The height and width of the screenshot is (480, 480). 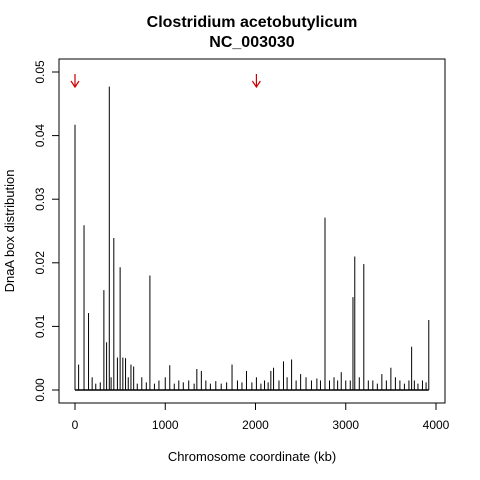 What do you see at coordinates (255, 425) in the screenshot?
I see `x-tick-label: 2000` at bounding box center [255, 425].